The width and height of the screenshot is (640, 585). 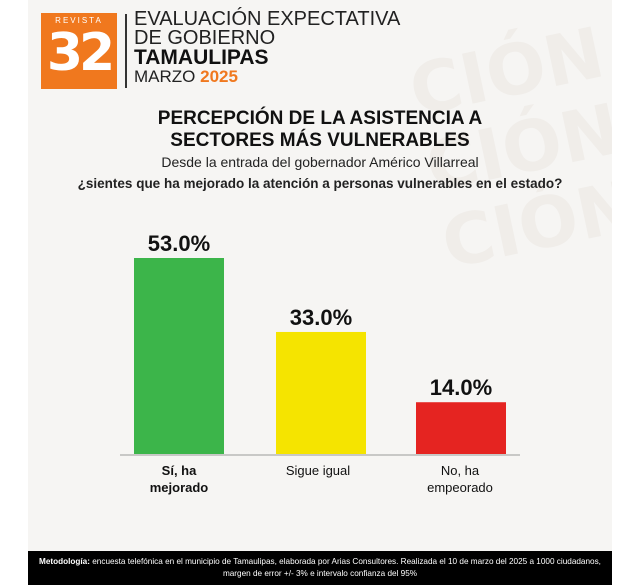 What do you see at coordinates (179, 356) in the screenshot?
I see `bar-si-ha-mejorado` at bounding box center [179, 356].